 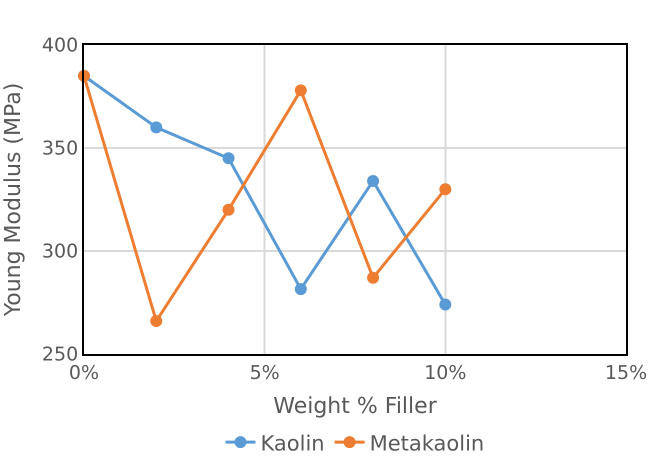 What do you see at coordinates (60, 149) in the screenshot?
I see `y-tick-label: 350` at bounding box center [60, 149].